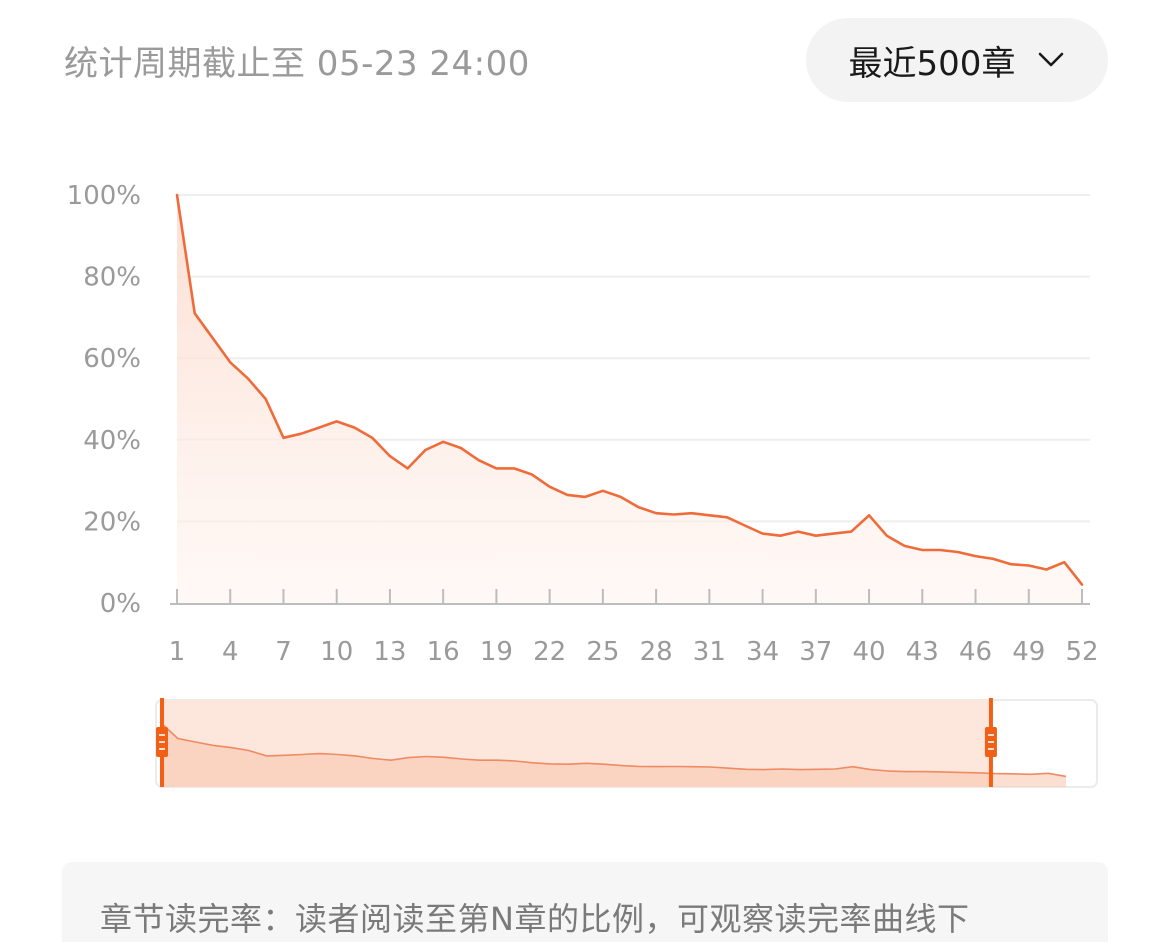 This screenshot has width=1170, height=942. I want to click on x-tick-label: 40, so click(869, 652).